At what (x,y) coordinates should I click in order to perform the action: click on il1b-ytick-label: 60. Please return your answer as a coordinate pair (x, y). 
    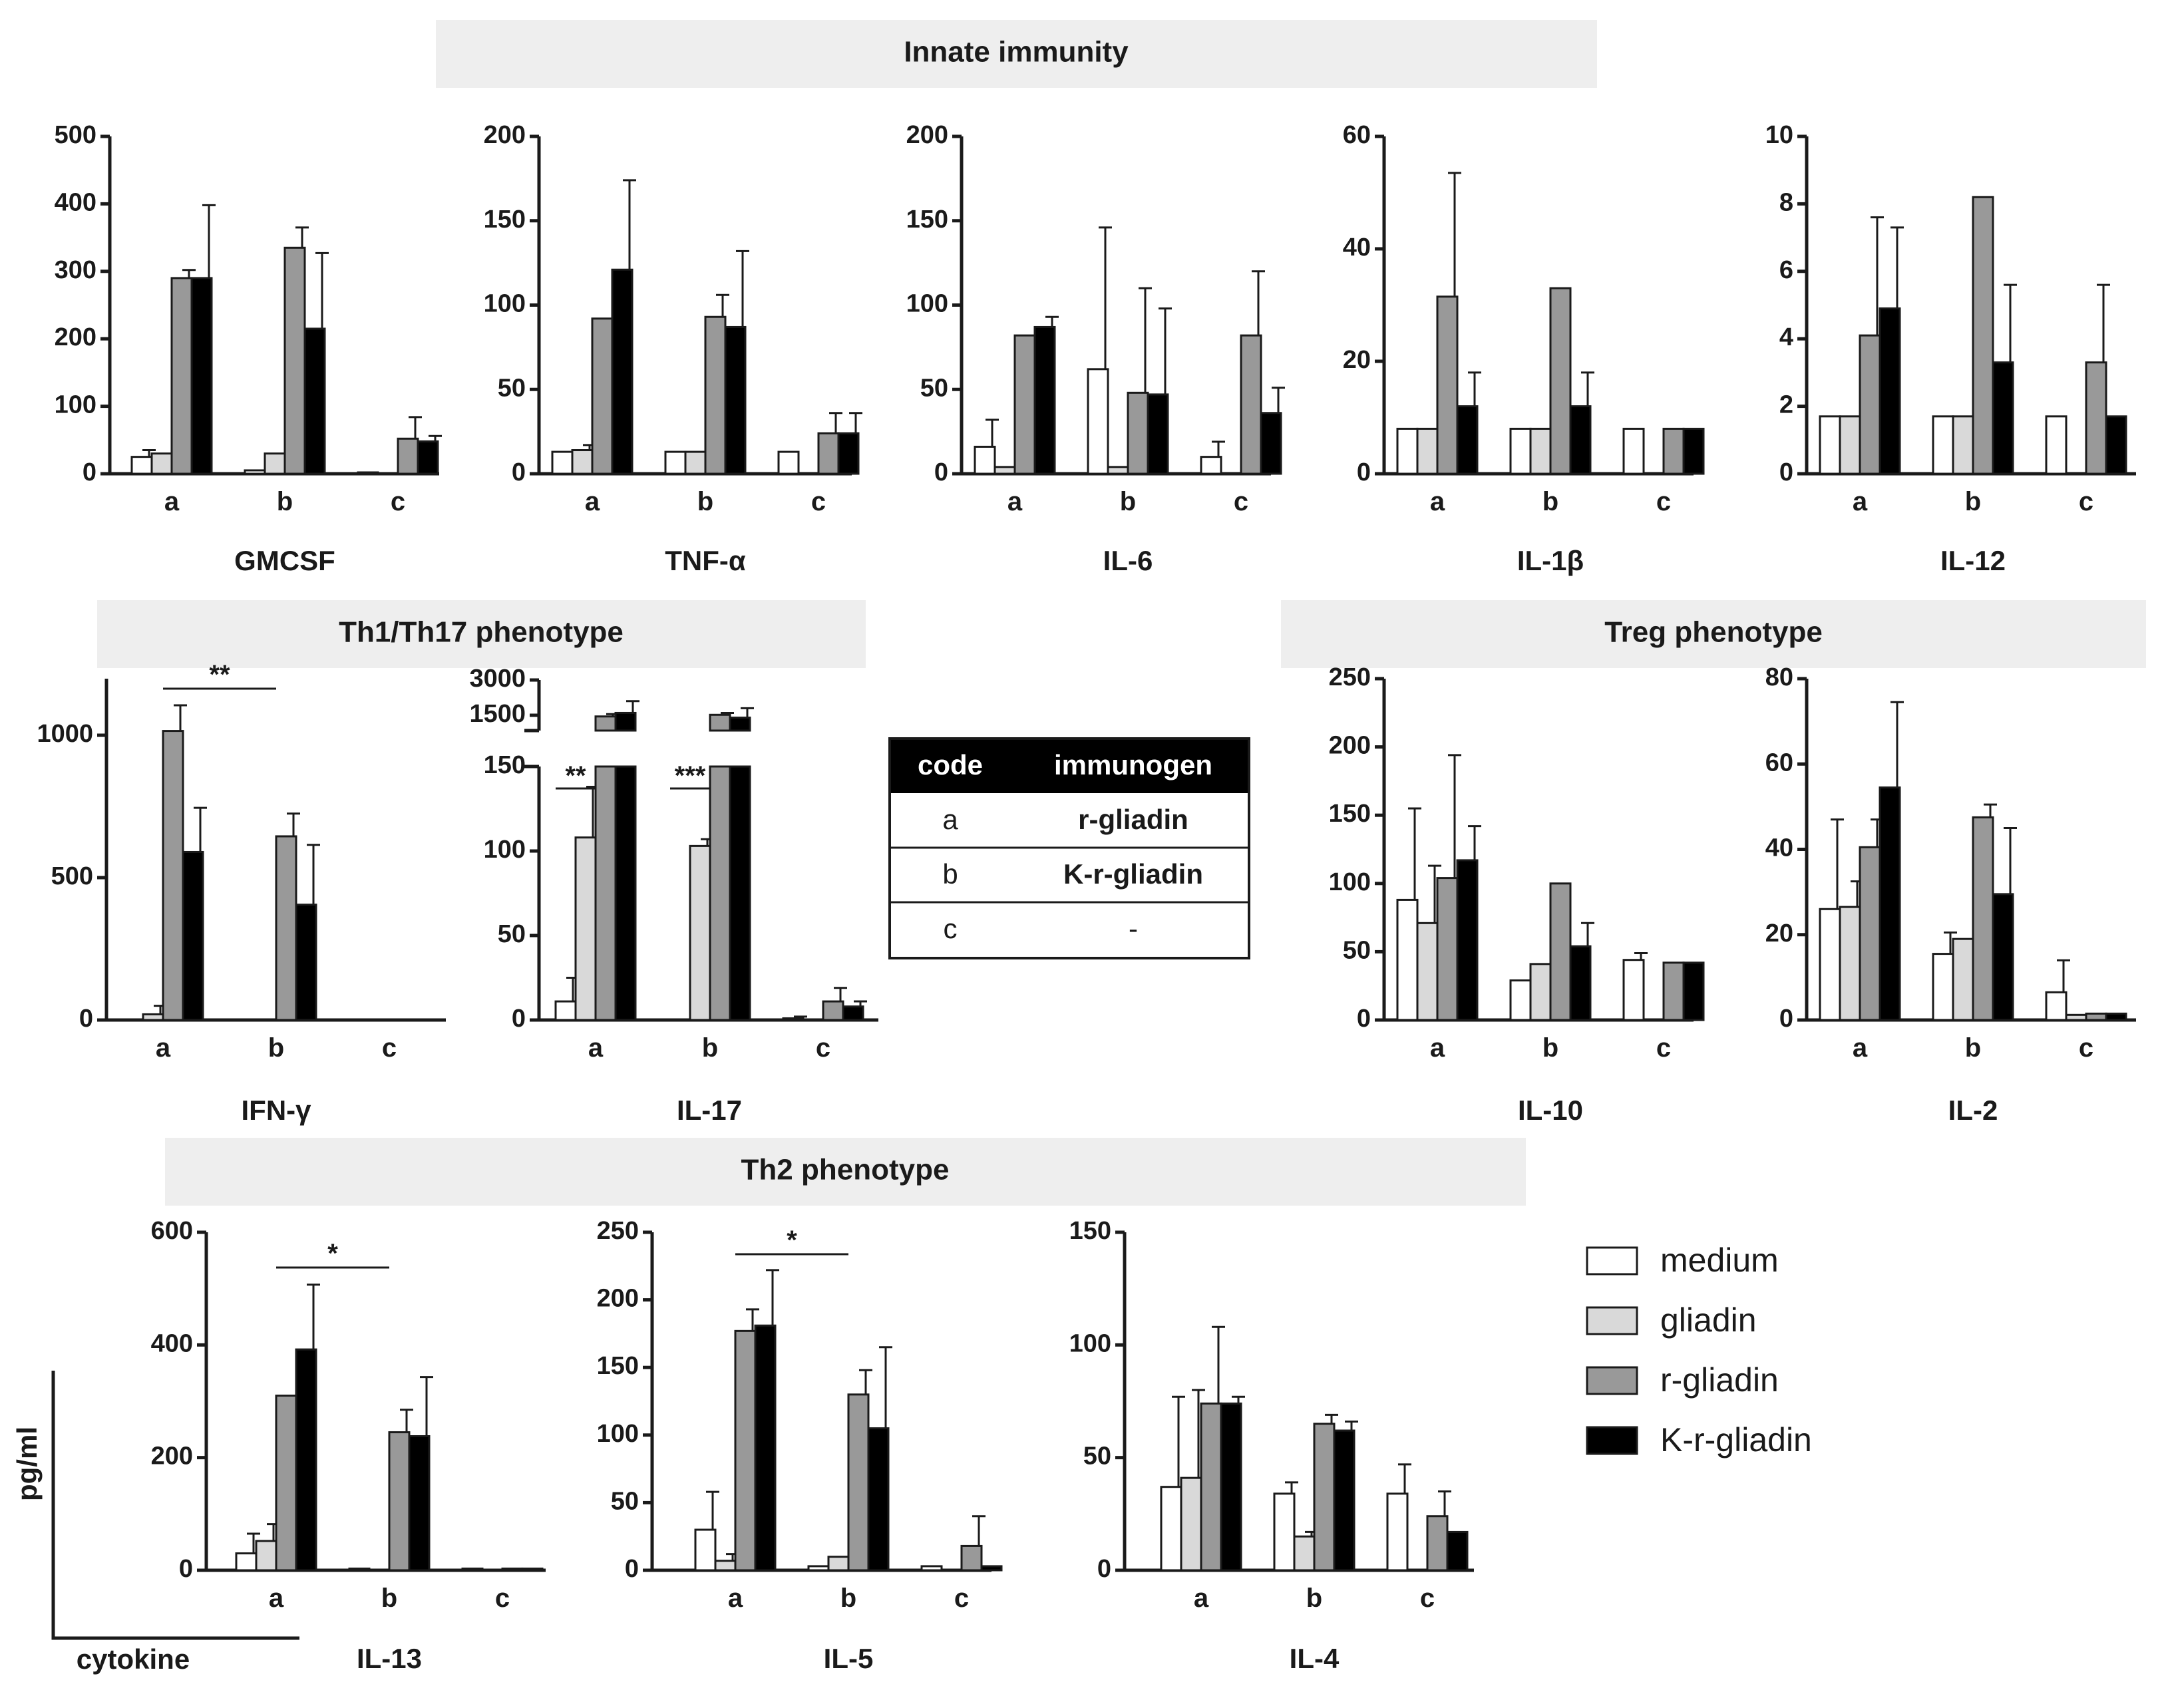
    Looking at the image, I should click on (1357, 135).